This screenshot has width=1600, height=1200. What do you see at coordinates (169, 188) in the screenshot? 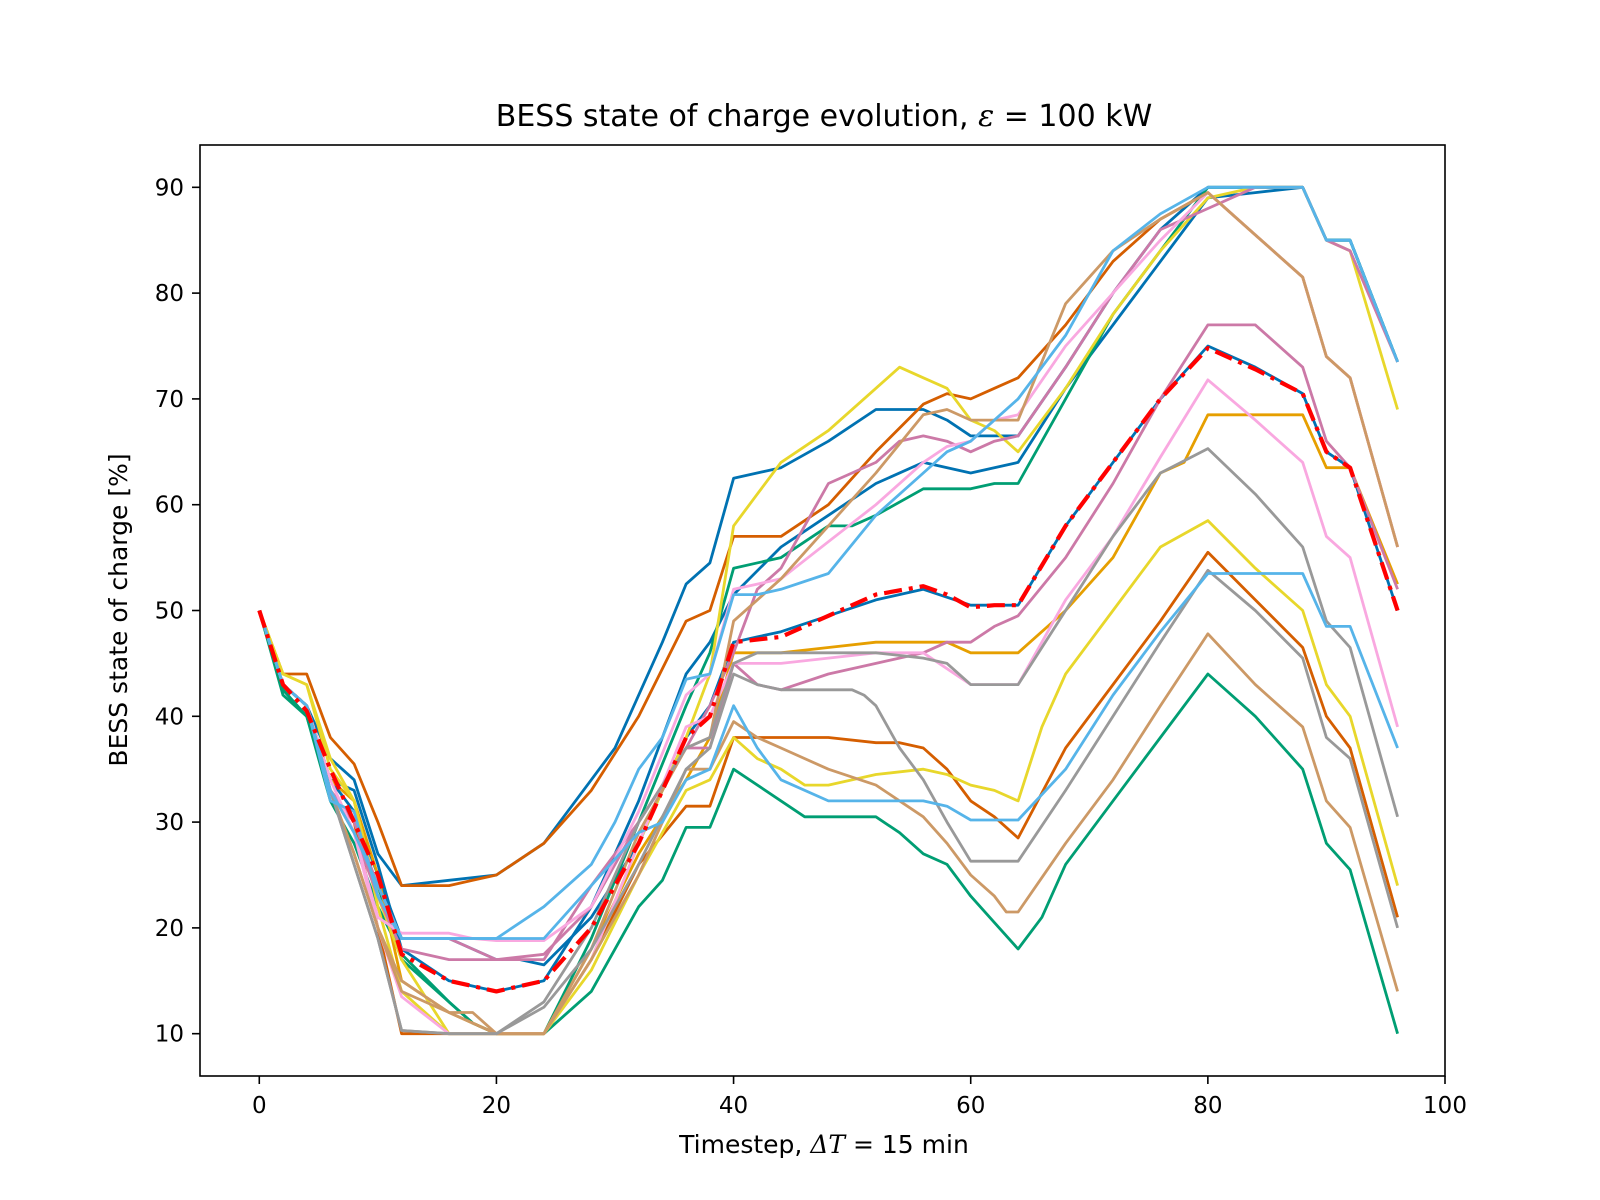
I see `y-tick-label-90: 90` at bounding box center [169, 188].